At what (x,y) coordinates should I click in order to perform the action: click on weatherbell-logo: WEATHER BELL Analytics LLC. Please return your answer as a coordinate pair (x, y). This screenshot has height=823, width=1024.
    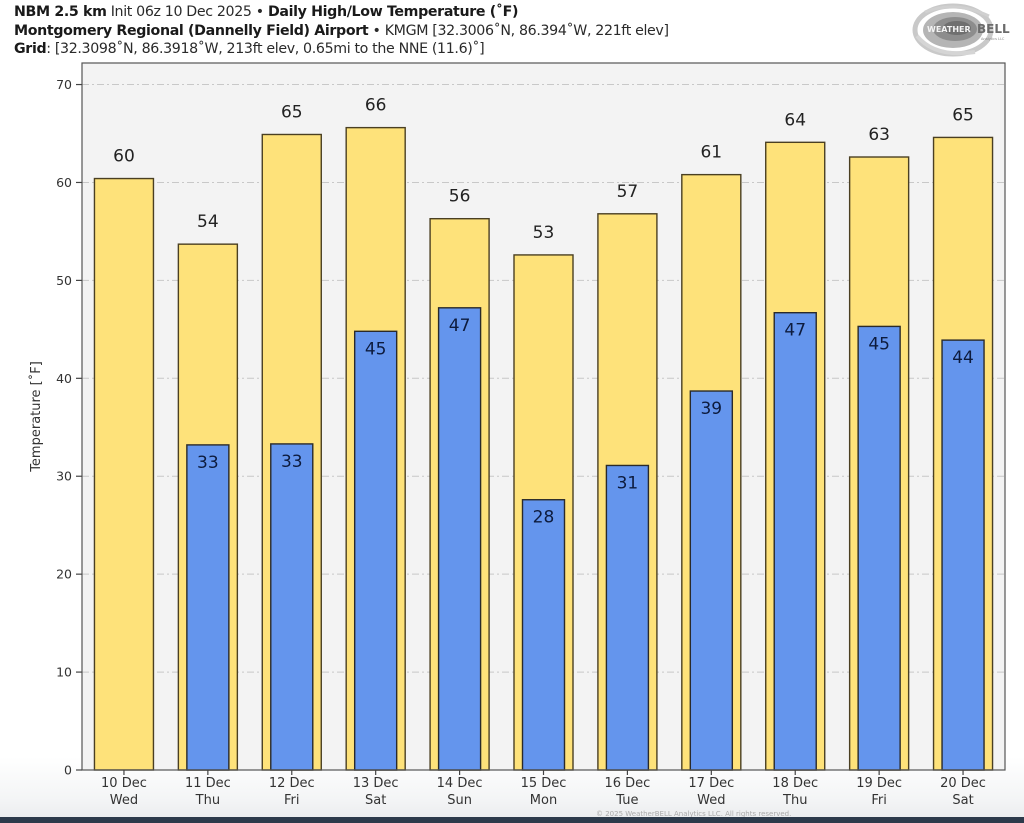
    Looking at the image, I should click on (964, 32).